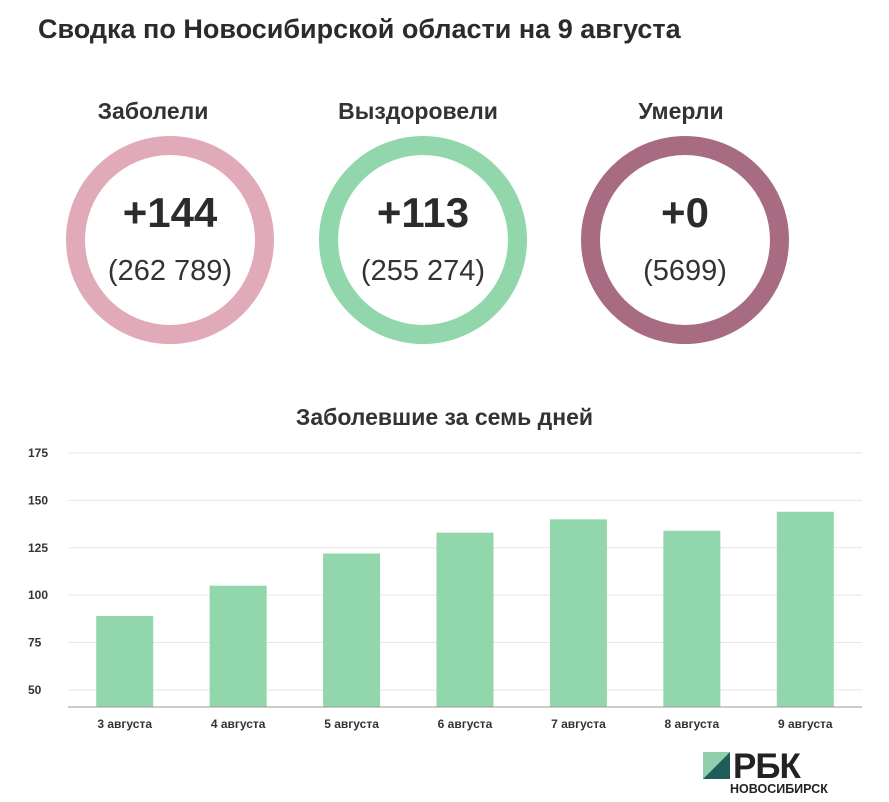 This screenshot has height=802, width=889. What do you see at coordinates (578, 724) in the screenshot?
I see `x-tick-label: 7 августа` at bounding box center [578, 724].